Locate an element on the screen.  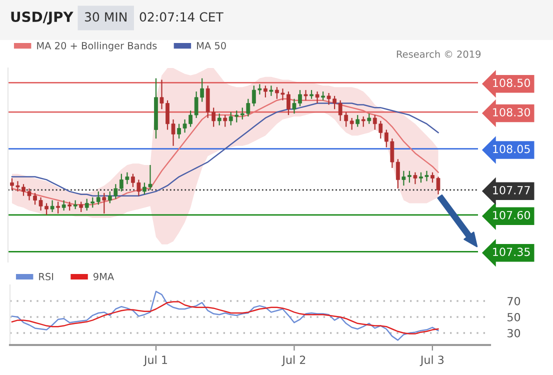
y-tick-label: 50 is located at coordinates (514, 317).